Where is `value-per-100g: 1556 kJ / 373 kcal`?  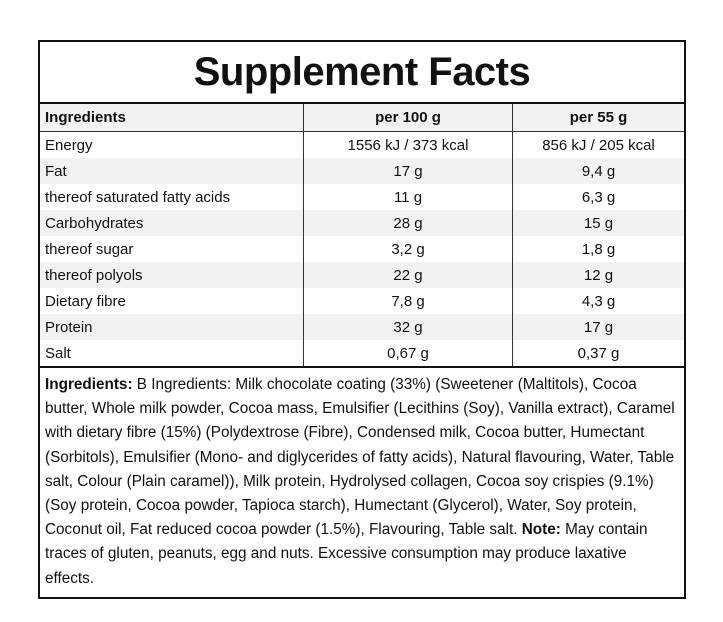
value-per-100g: 1556 kJ / 373 kcal is located at coordinates (408, 144).